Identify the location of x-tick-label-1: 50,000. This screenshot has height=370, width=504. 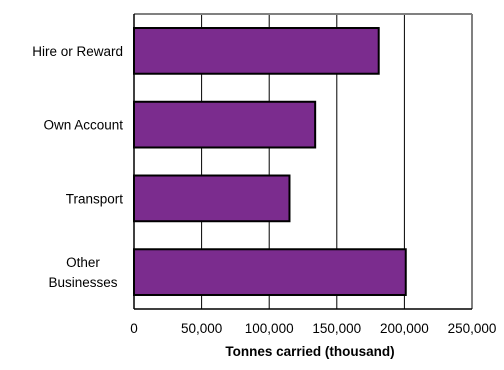
(201, 328).